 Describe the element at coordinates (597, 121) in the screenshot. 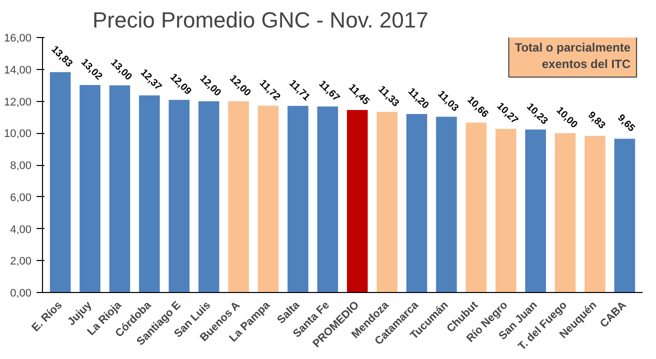

I see `data-label: 9,83` at that location.